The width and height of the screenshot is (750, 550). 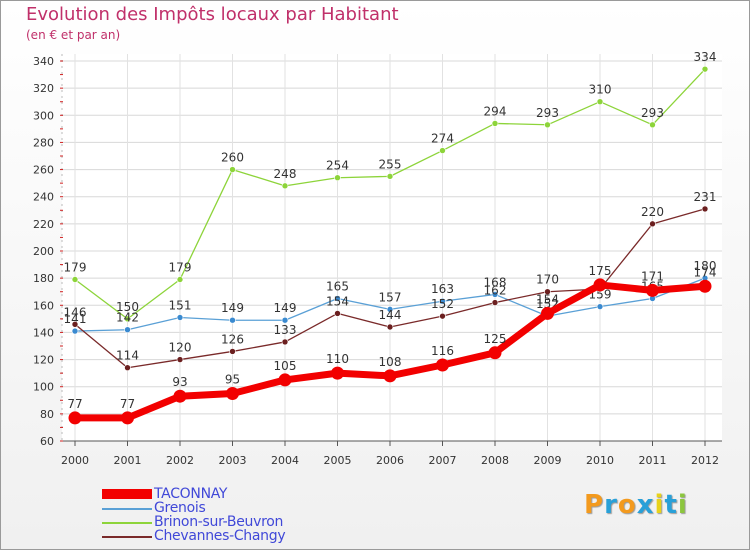 I want to click on legend-swatch-chevannes, so click(x=127, y=537).